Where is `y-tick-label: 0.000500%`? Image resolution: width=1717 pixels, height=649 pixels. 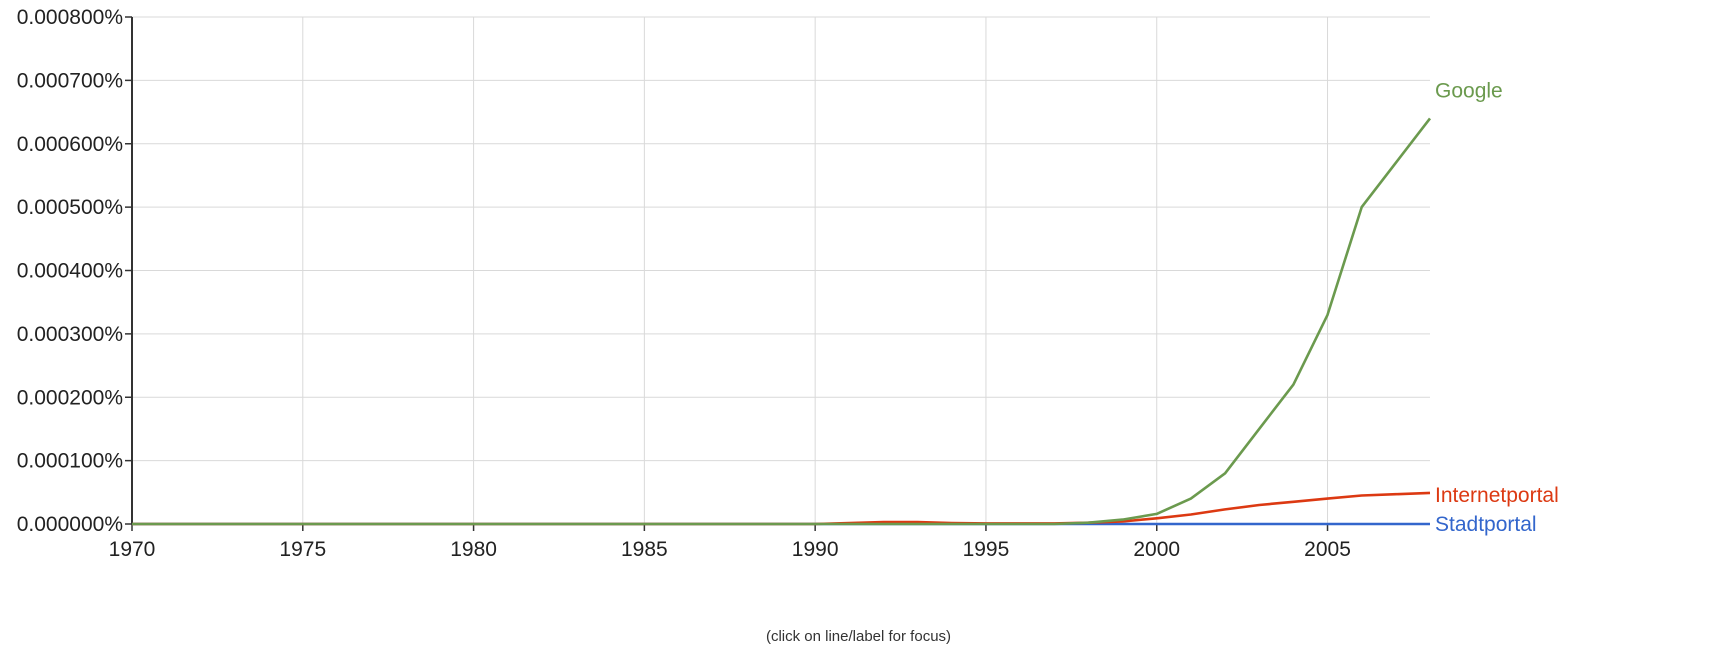
y-tick-label: 0.000500% is located at coordinates (70, 207).